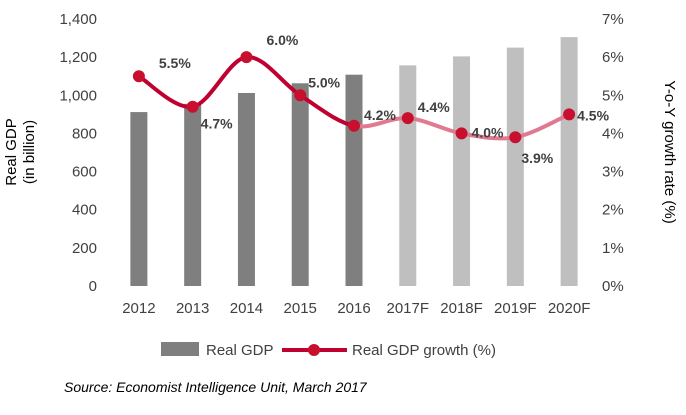 The height and width of the screenshot is (415, 686). Describe the element at coordinates (78, 57) in the screenshot. I see `y-tick-label: 1,200` at that location.